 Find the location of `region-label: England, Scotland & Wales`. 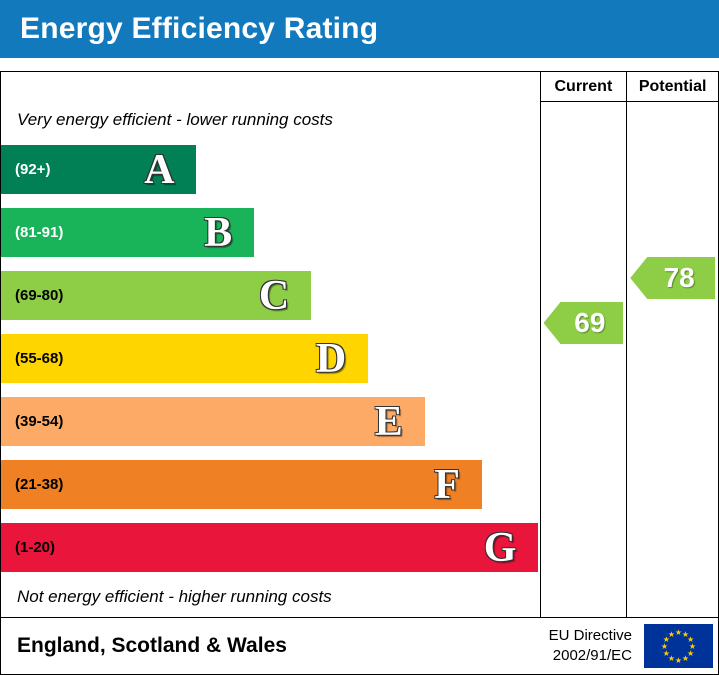

region-label: England, Scotland & Wales is located at coordinates (152, 645).